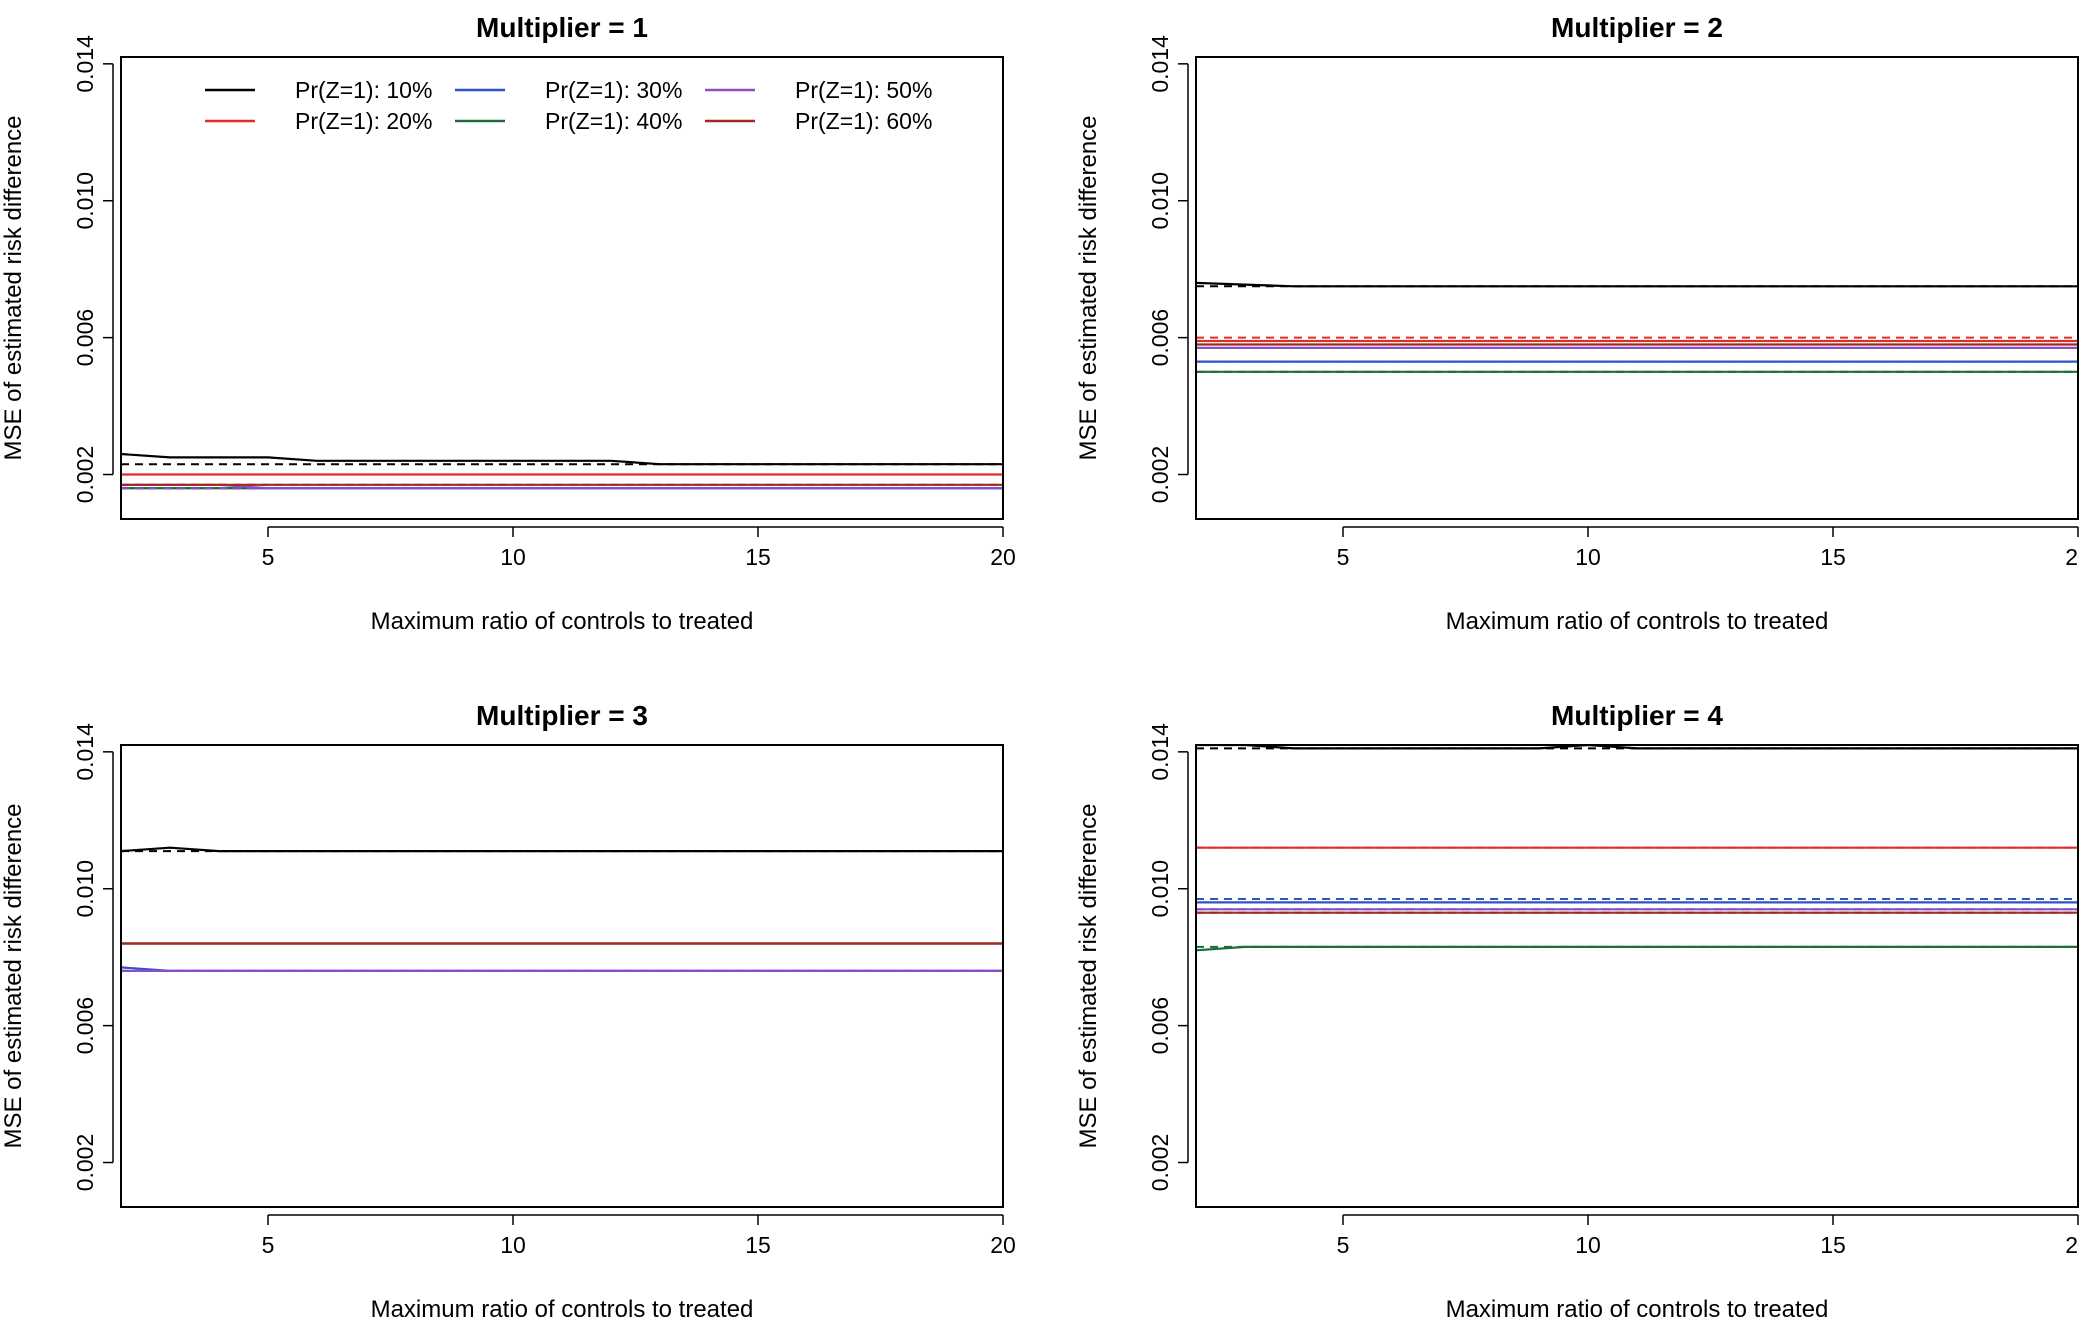 This screenshot has width=2079, height=1325. What do you see at coordinates (562, 715) in the screenshot?
I see `panel-title: Multiplier = 3` at bounding box center [562, 715].